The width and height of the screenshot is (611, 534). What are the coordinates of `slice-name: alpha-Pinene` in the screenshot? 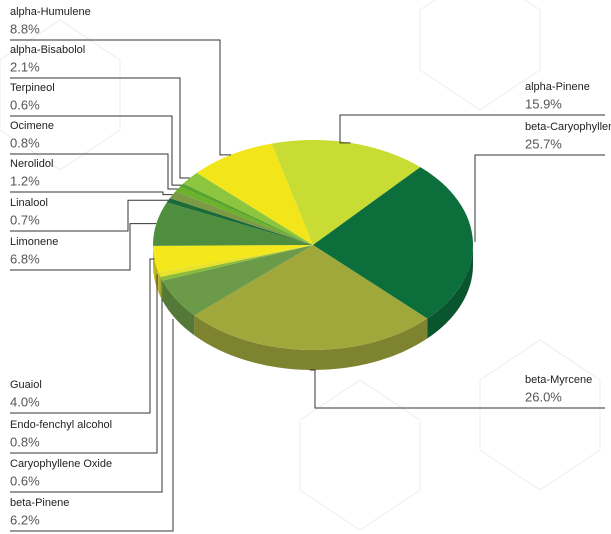 It's located at (557, 87).